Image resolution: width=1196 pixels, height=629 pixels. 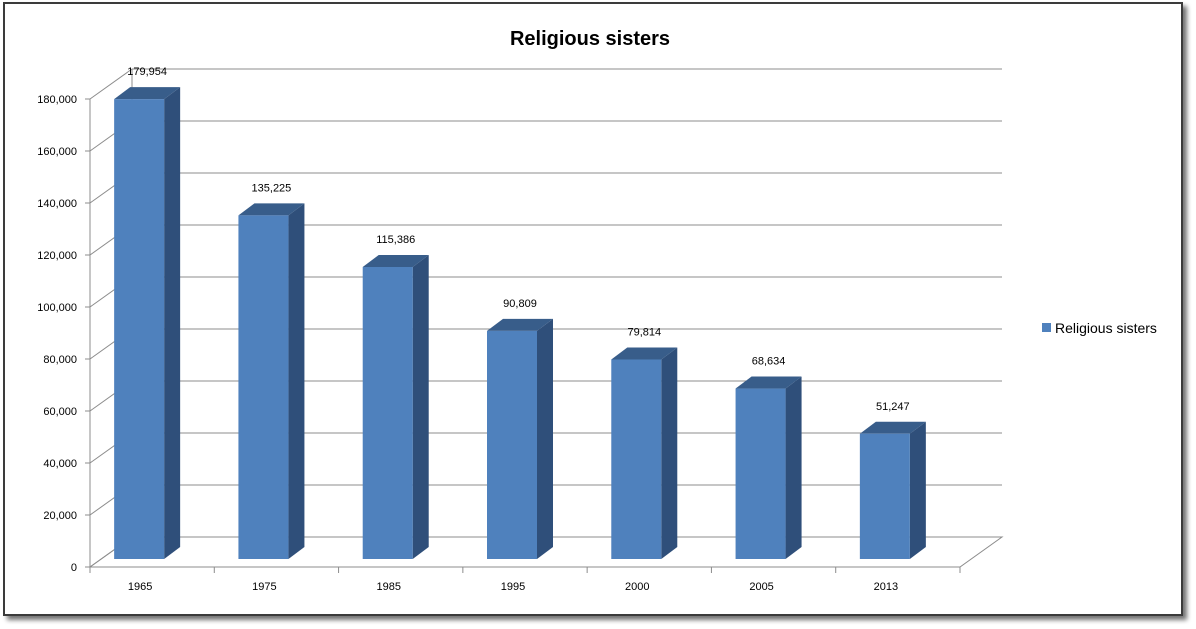 I want to click on y-tick-label: 0, so click(x=74, y=568).